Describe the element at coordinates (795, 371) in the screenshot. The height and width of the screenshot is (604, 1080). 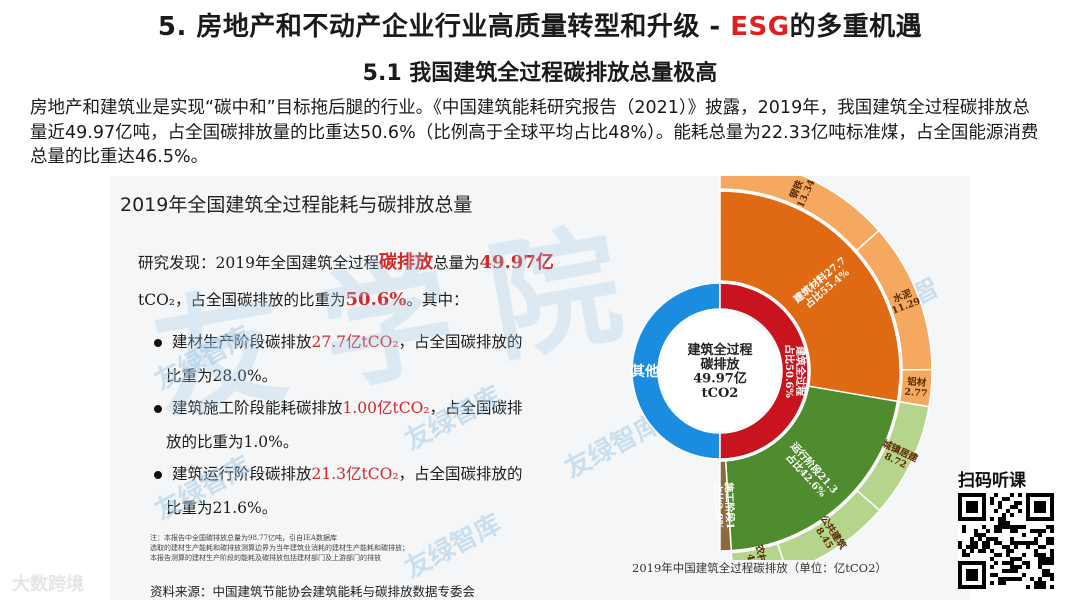
I see `ring-label-building: 建筑全过程占比50.6%` at that location.